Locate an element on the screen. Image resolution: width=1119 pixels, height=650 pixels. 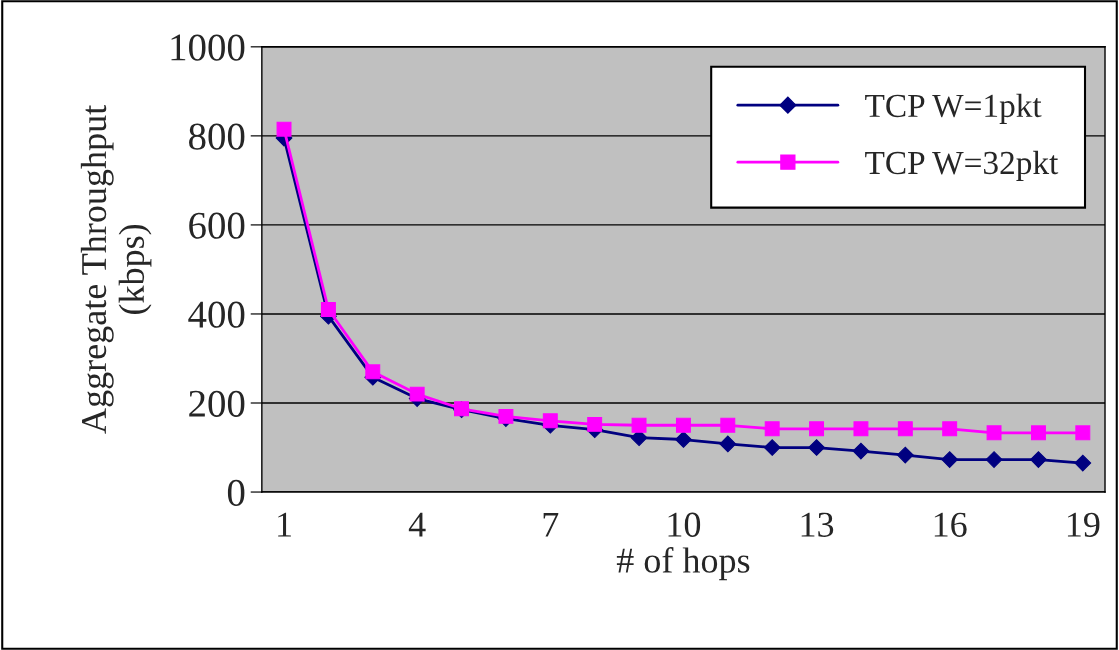
x-axis-title: # of hops is located at coordinates (683, 564).